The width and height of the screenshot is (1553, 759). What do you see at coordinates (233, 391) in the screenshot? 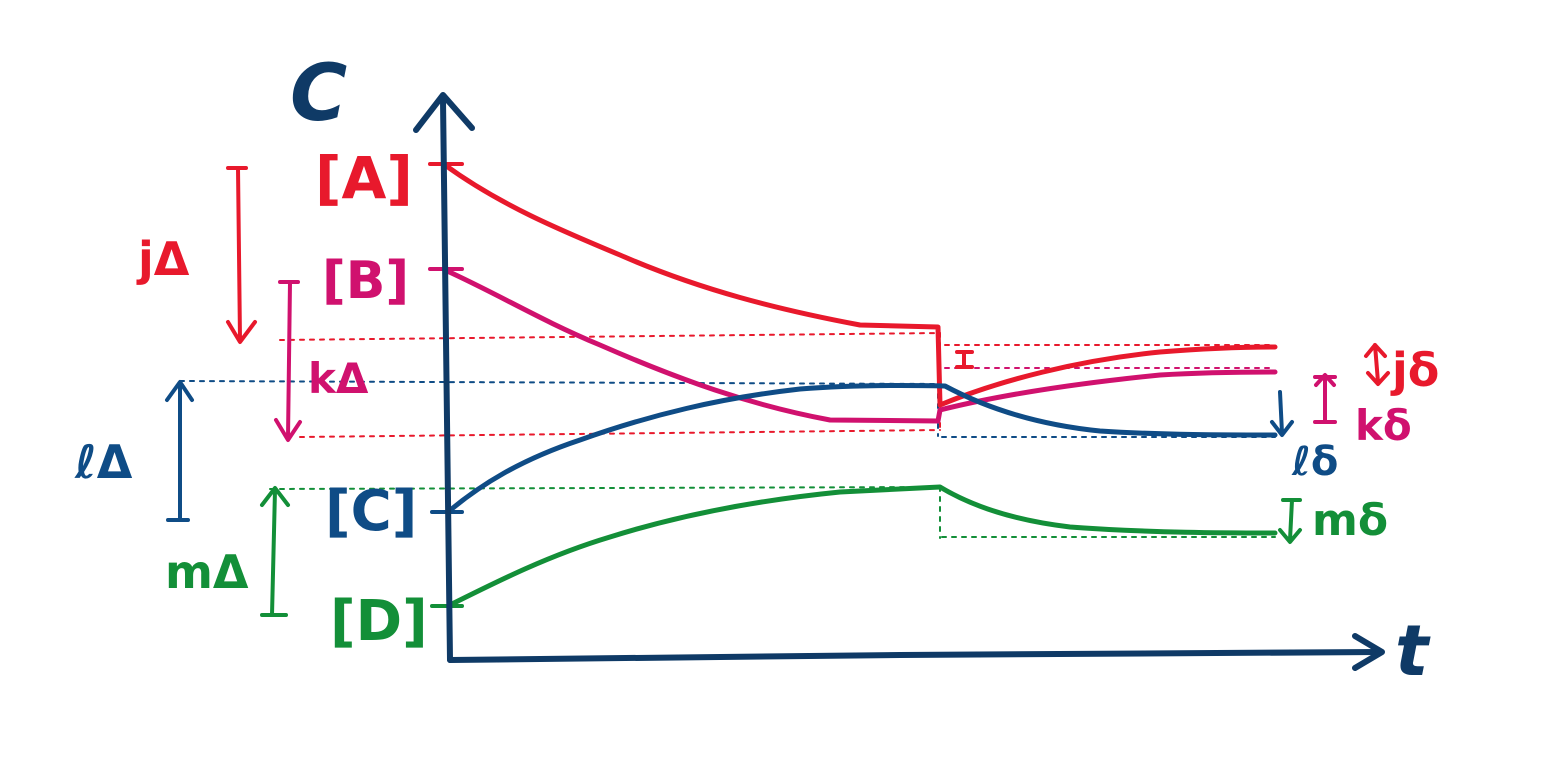
I see `delta-arrows` at bounding box center [233, 391].